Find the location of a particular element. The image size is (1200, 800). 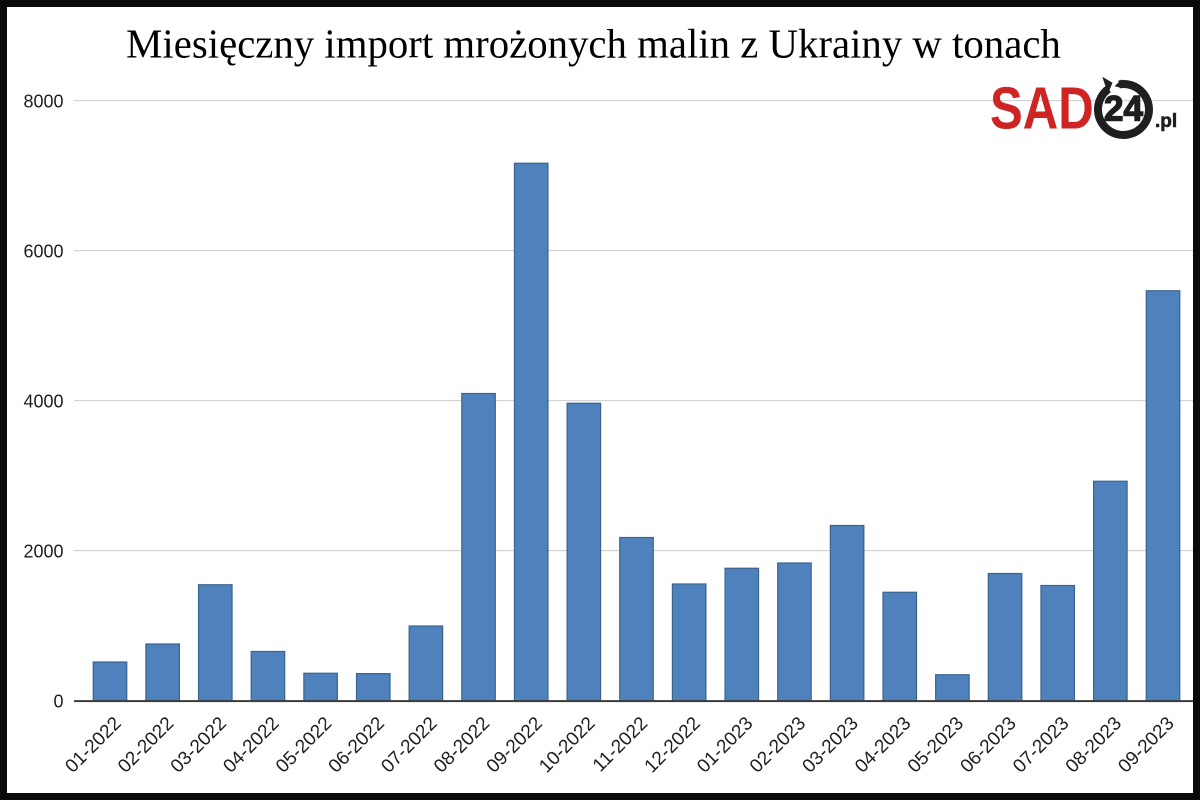

svg-text: 04-2023 is located at coordinates (883, 745).